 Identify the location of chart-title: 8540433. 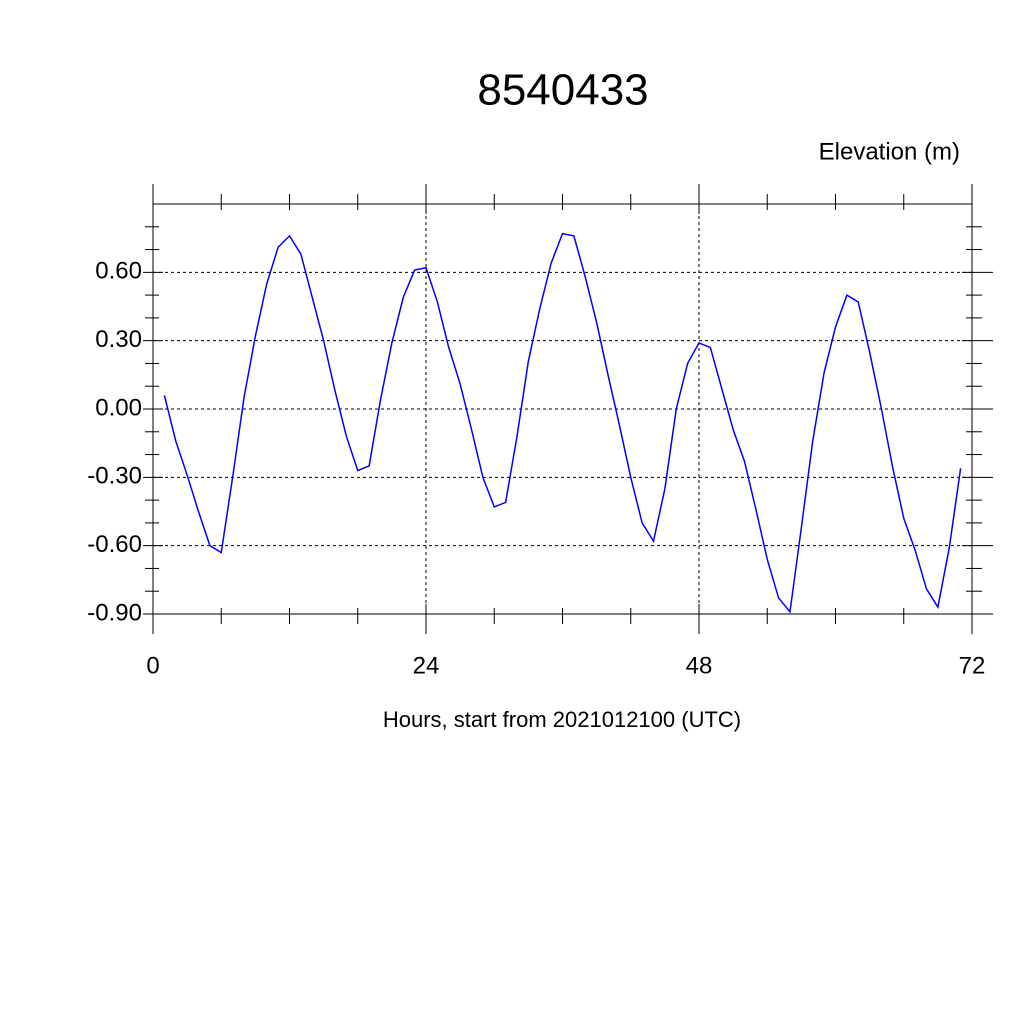
(562, 90).